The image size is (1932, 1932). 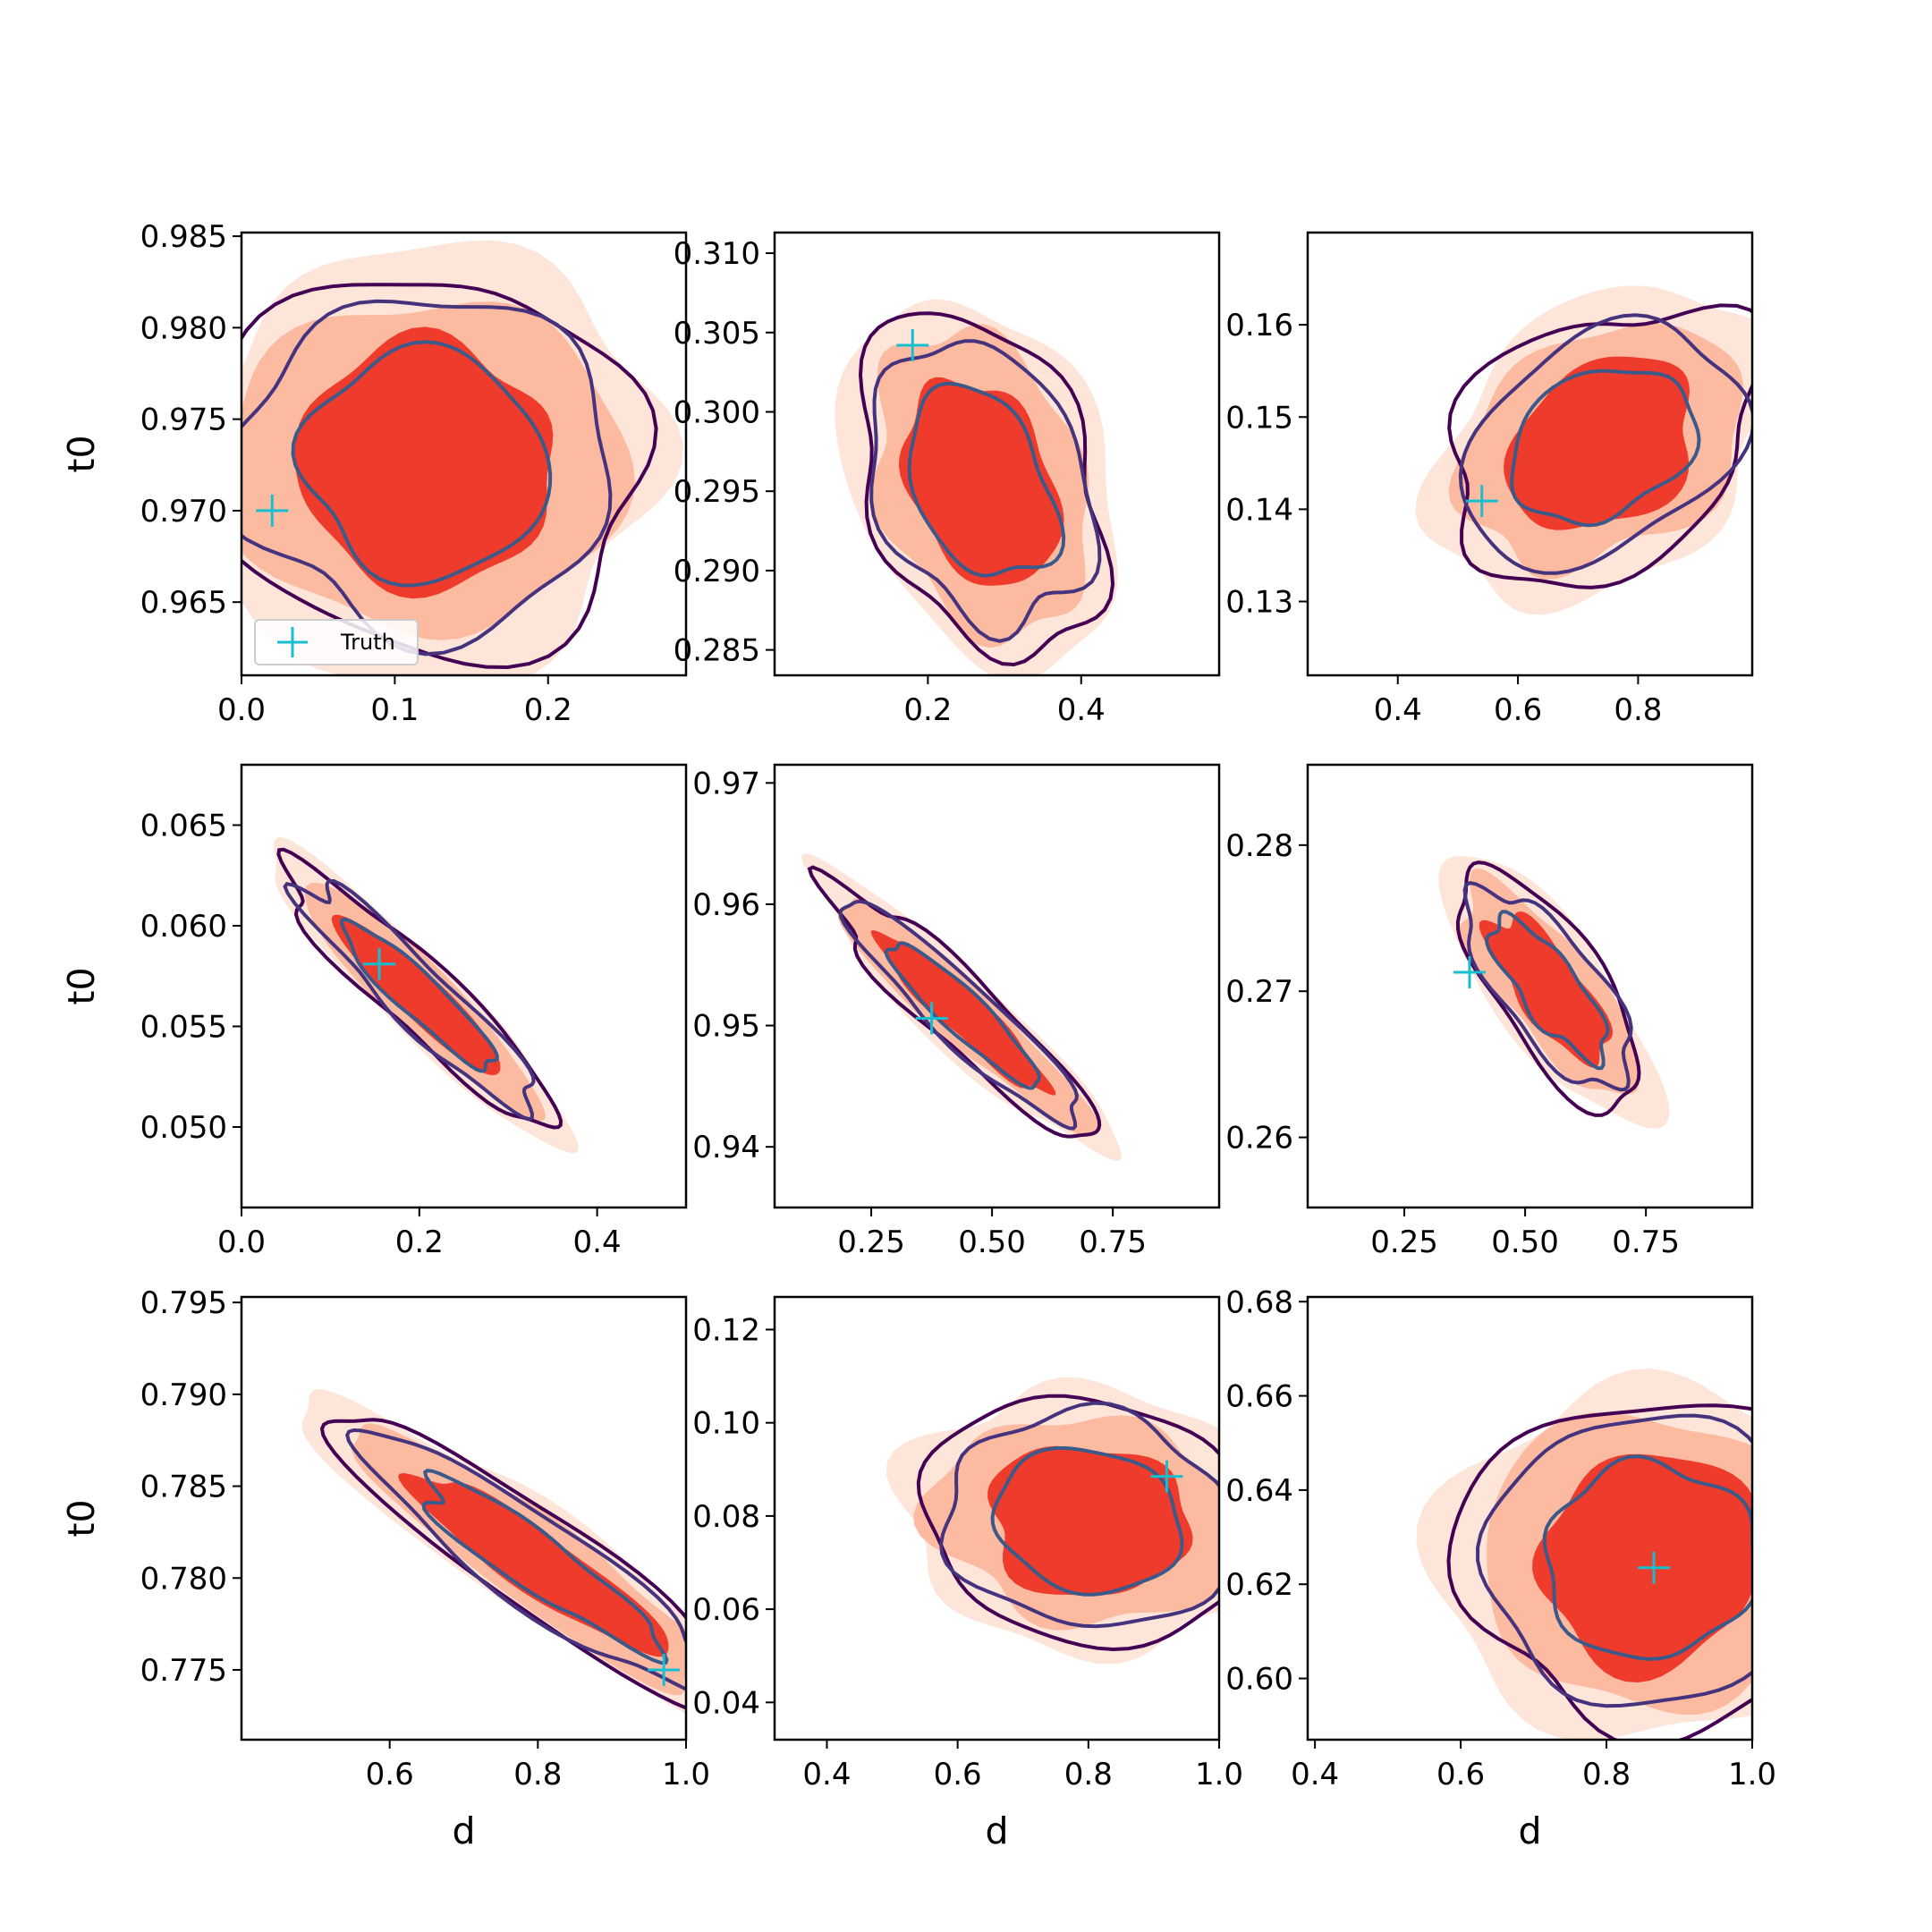 I want to click on y-tick-label: 0.795, so click(x=183, y=1303).